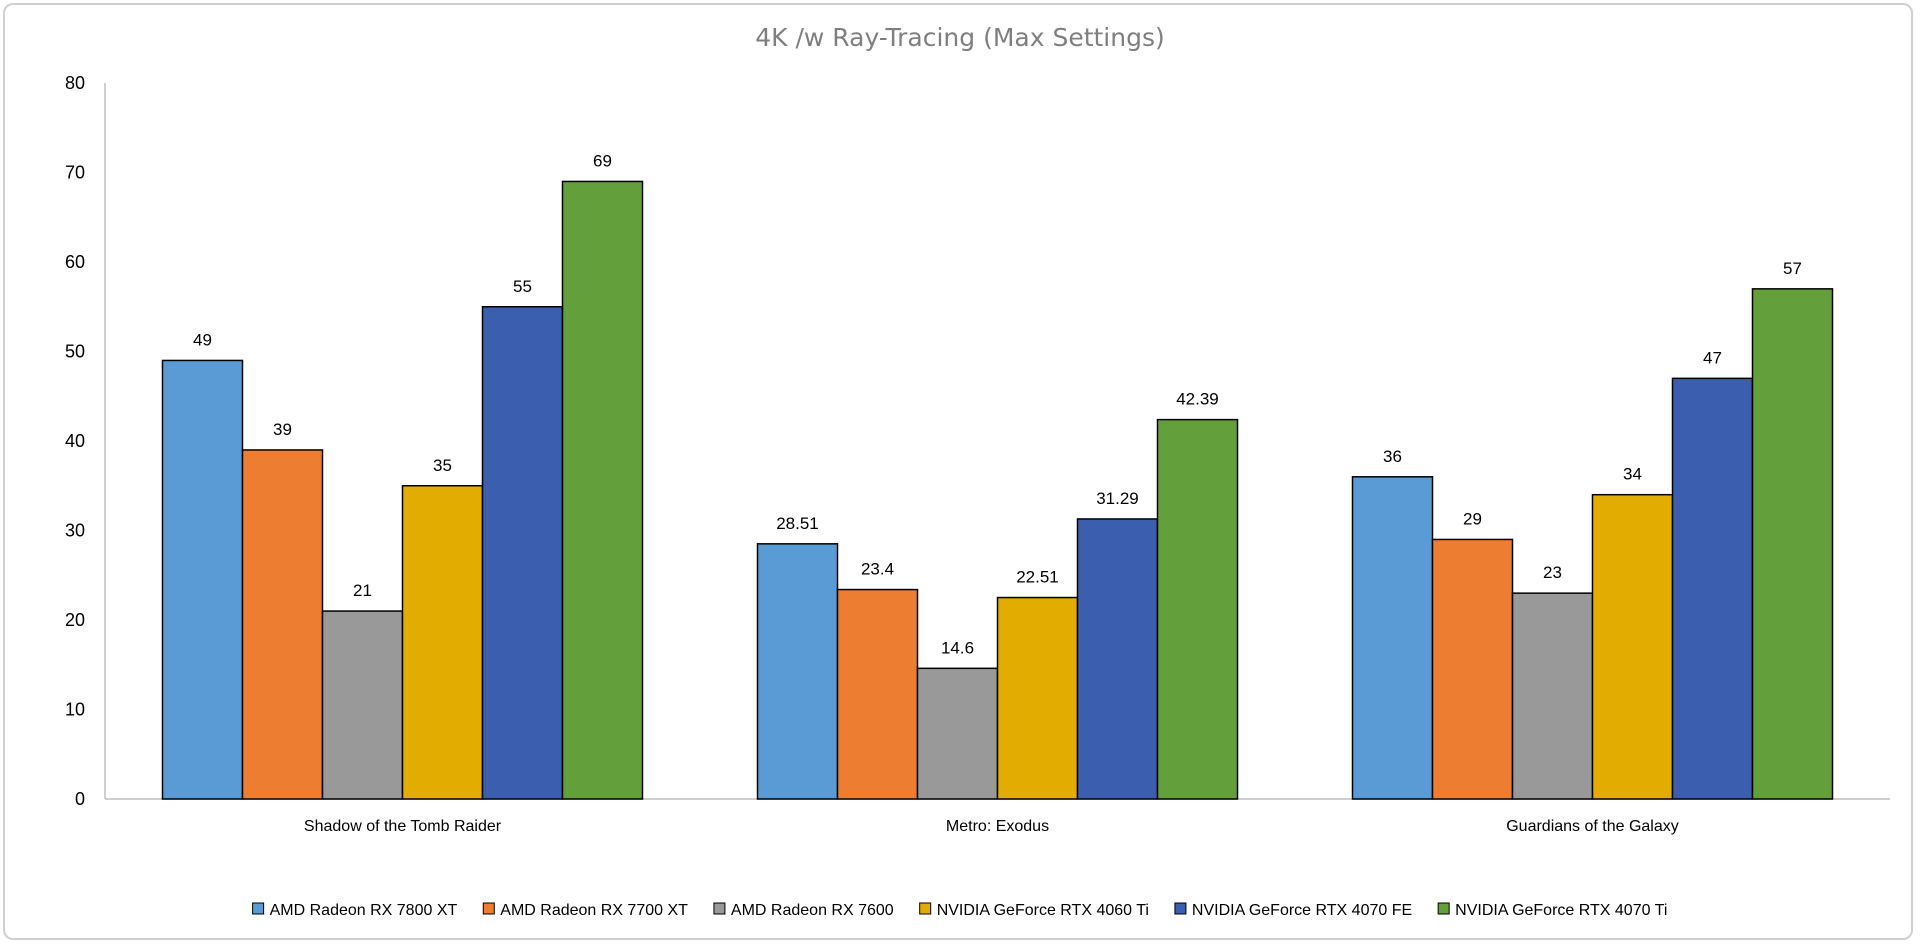 This screenshot has height=947, width=1920. Describe the element at coordinates (75, 83) in the screenshot. I see `y-tick-label: 80` at that location.